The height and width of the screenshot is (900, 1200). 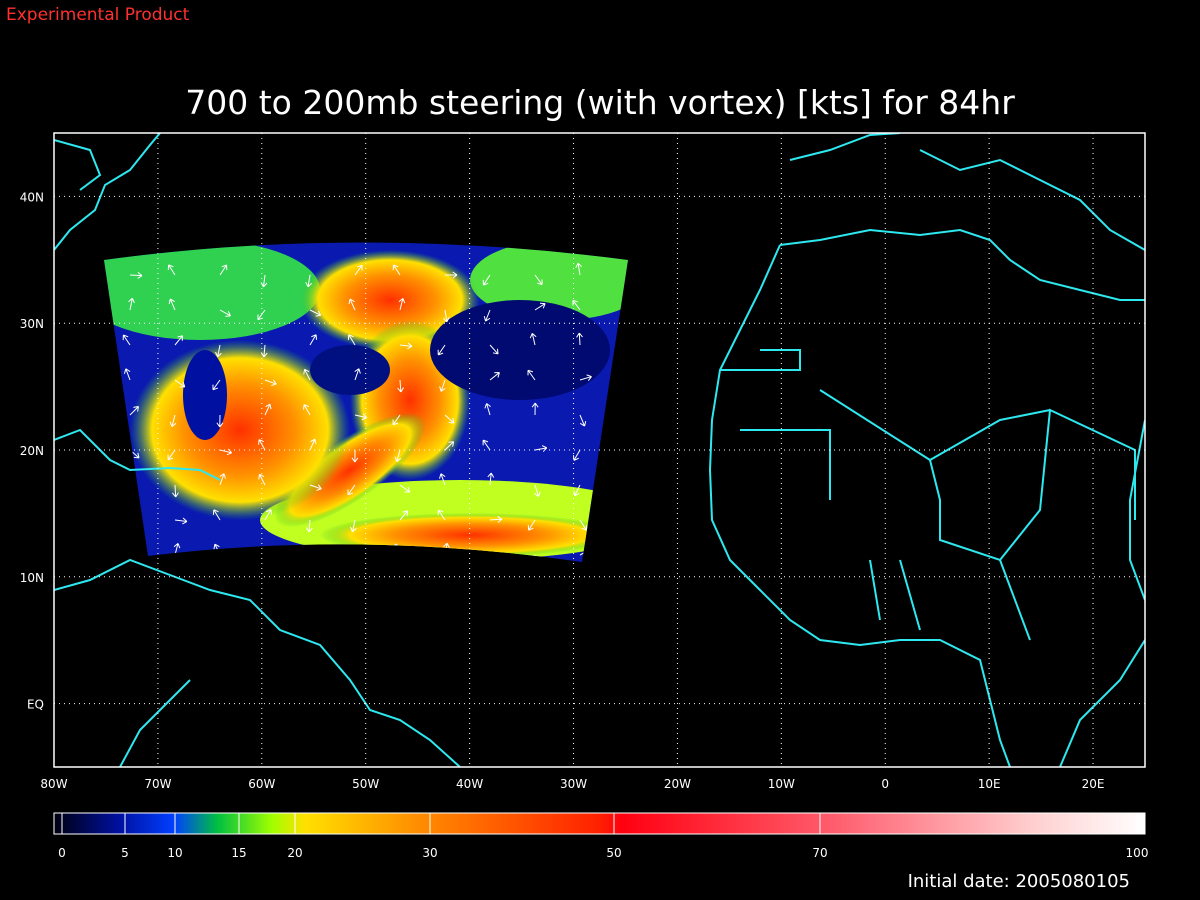 I want to click on colorbar-label: 100, so click(x=1137, y=853).